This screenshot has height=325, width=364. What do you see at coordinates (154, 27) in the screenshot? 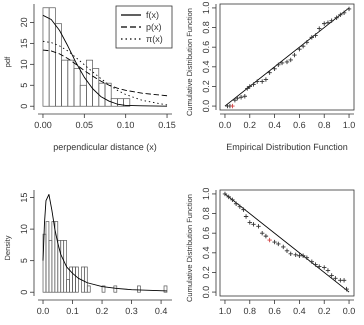
I see `legend-label: p(x)` at bounding box center [154, 27].